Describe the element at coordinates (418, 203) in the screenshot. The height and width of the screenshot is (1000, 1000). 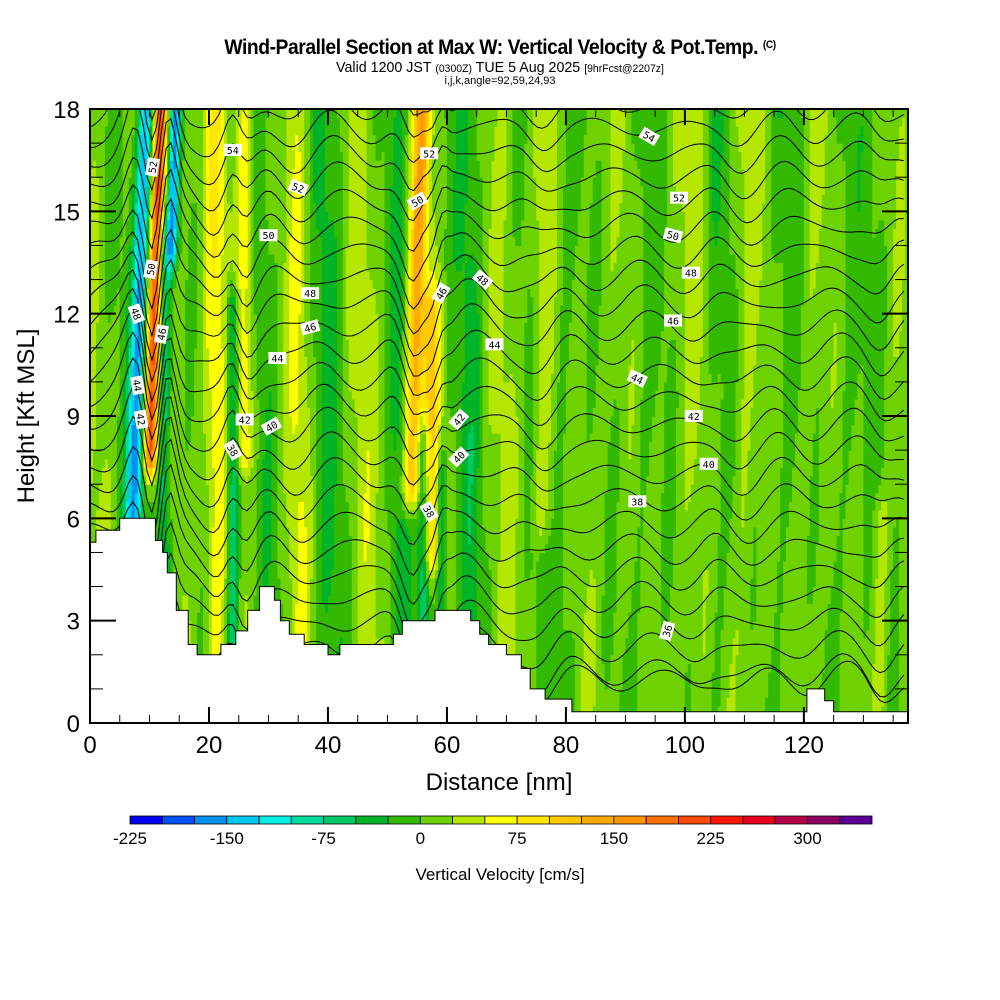
I see `contour-label-text: 50` at that location.